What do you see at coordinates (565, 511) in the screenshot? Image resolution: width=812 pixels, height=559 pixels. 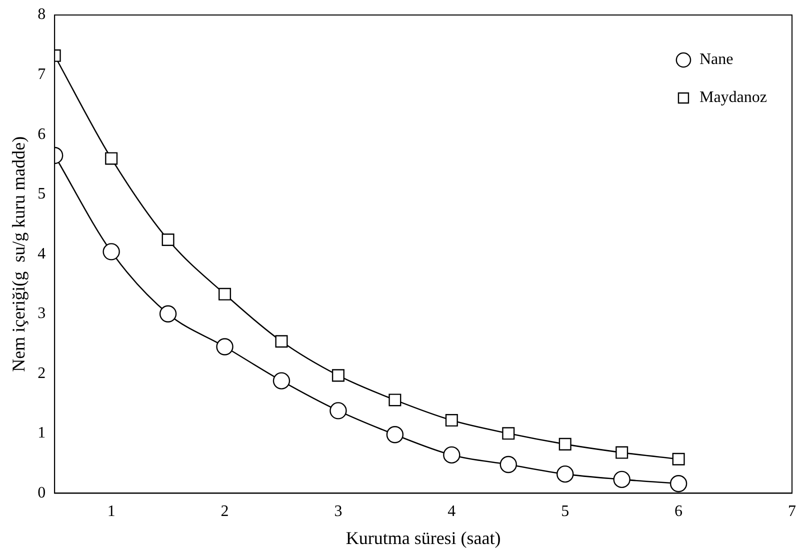 I see `x-tick-label: 5` at bounding box center [565, 511].